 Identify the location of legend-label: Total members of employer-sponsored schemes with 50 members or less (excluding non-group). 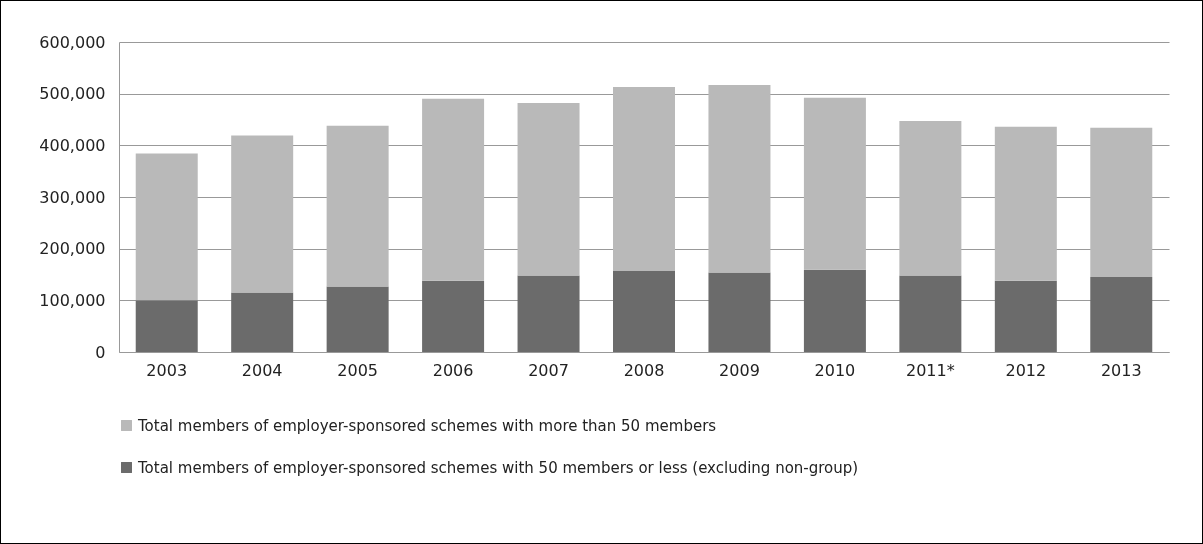
(498, 467).